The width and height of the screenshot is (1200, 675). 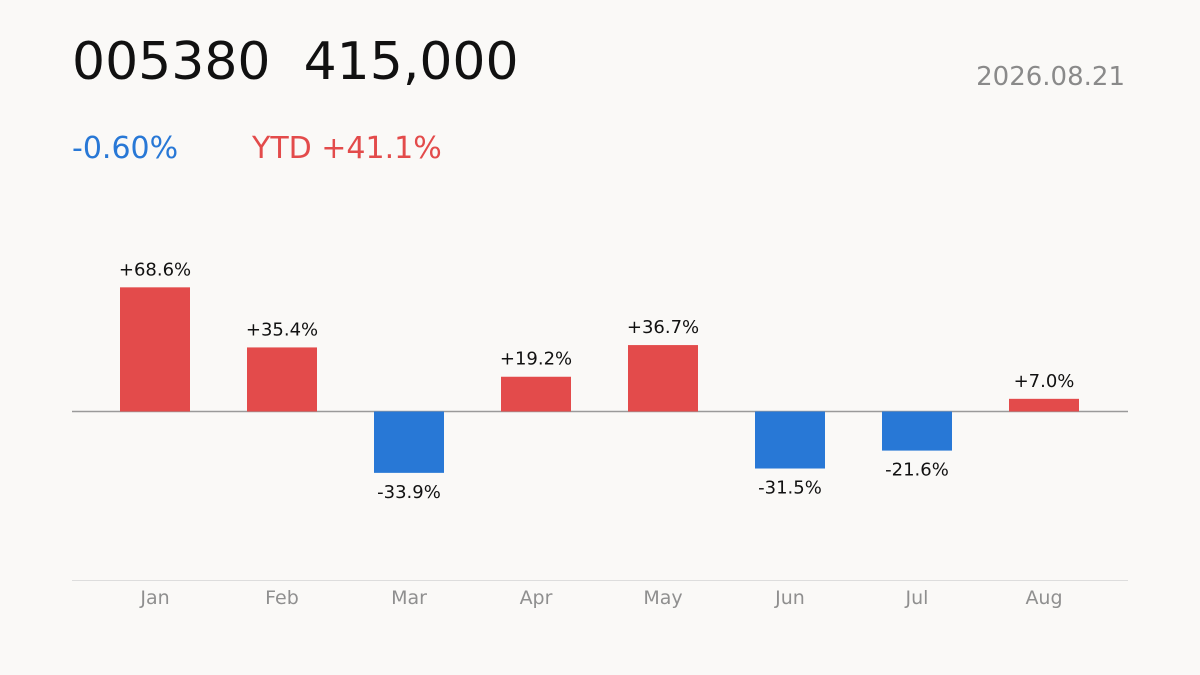 What do you see at coordinates (663, 378) in the screenshot?
I see `bar-may` at bounding box center [663, 378].